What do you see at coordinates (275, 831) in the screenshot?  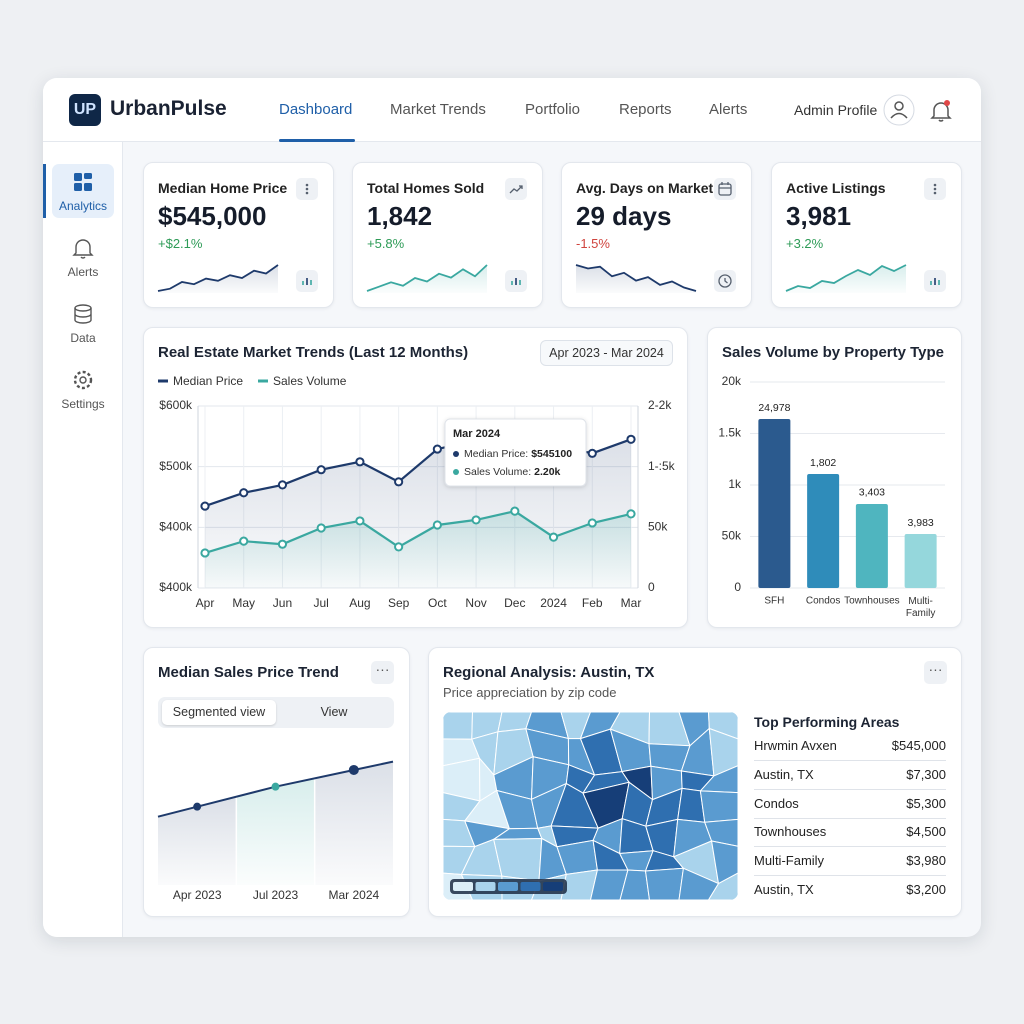 I see `column-shade` at bounding box center [275, 831].